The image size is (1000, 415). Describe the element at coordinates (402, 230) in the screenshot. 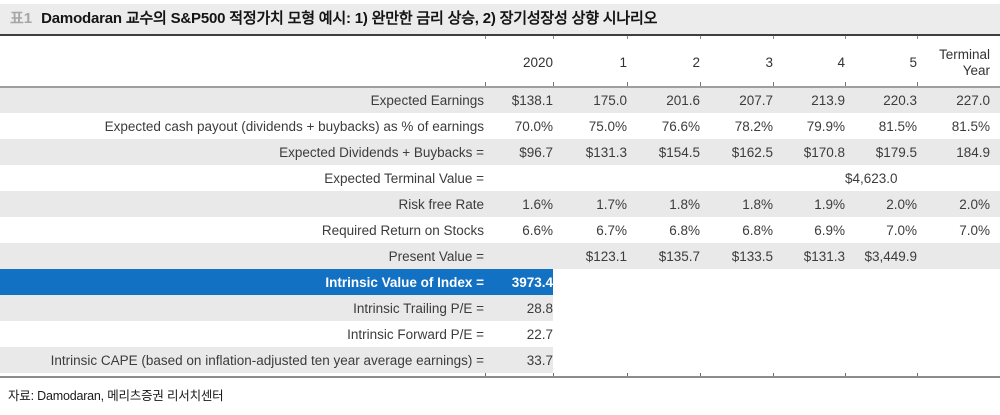

I see `row-label: Required Return on Stocks` at that location.